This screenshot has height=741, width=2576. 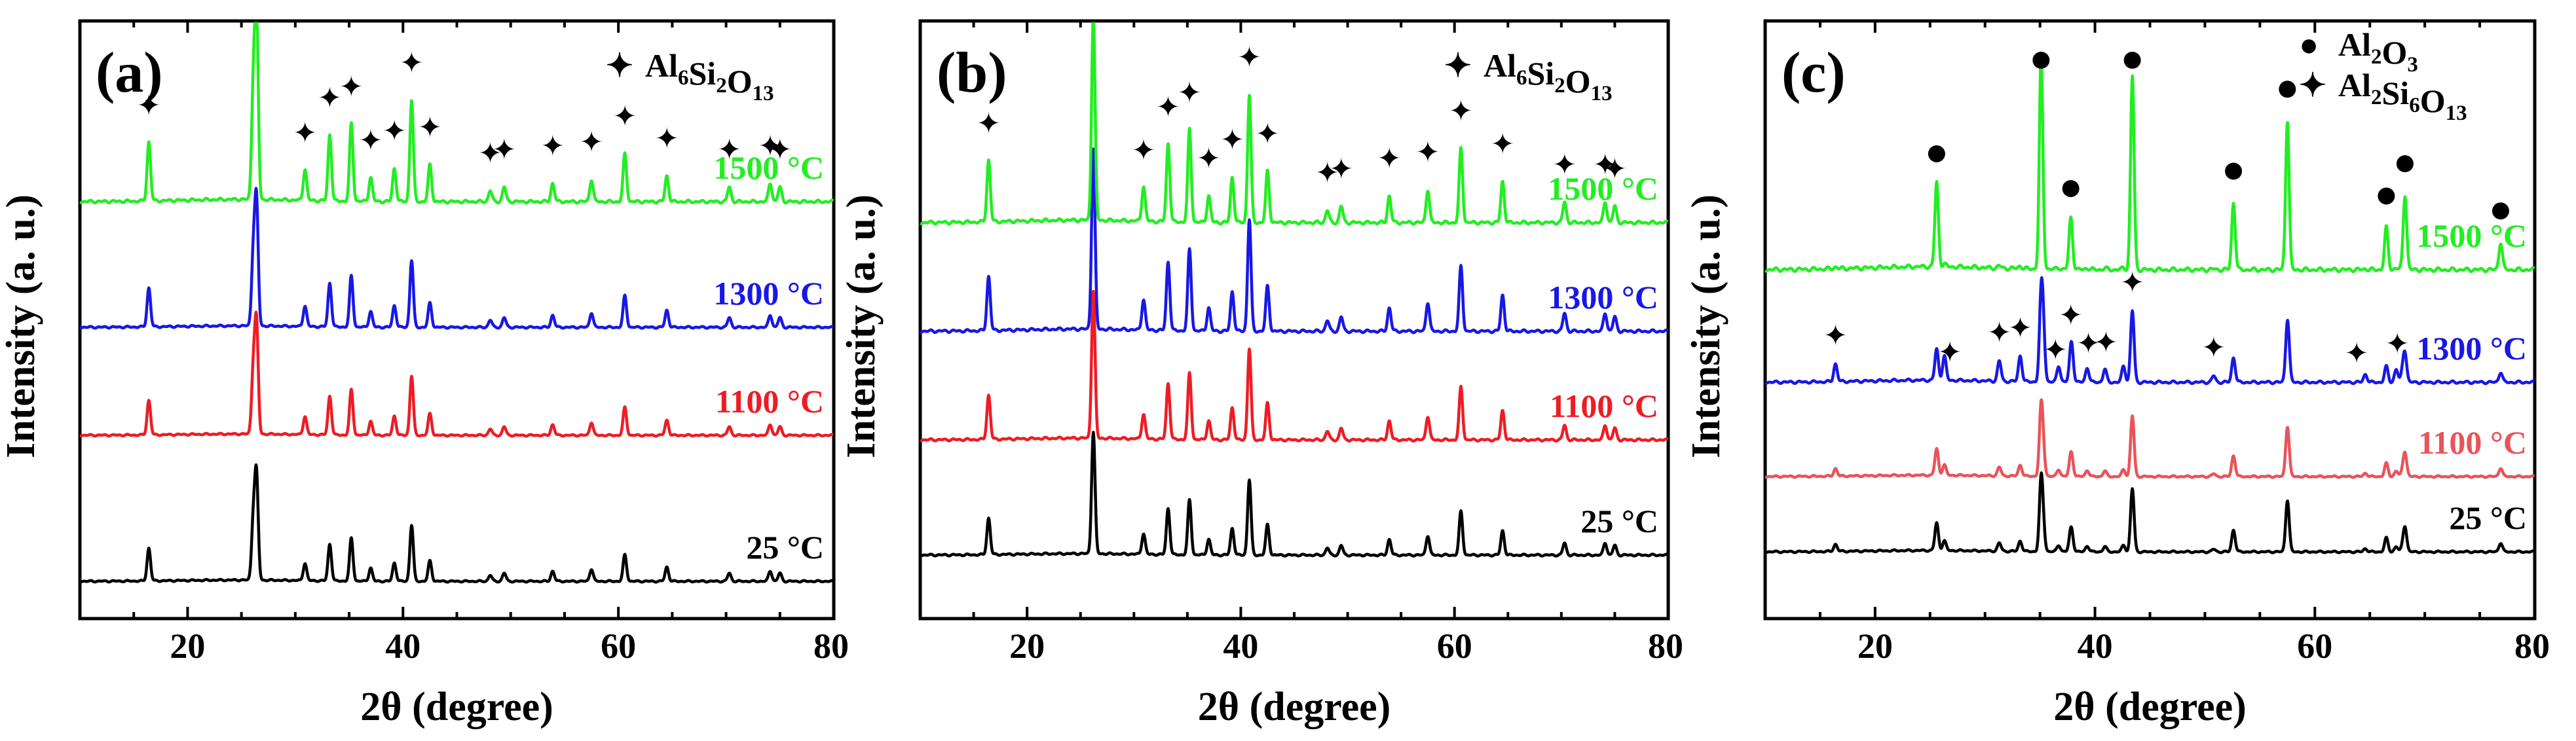 I want to click on legend-label: Al2Si6O13, so click(x=2402, y=96).